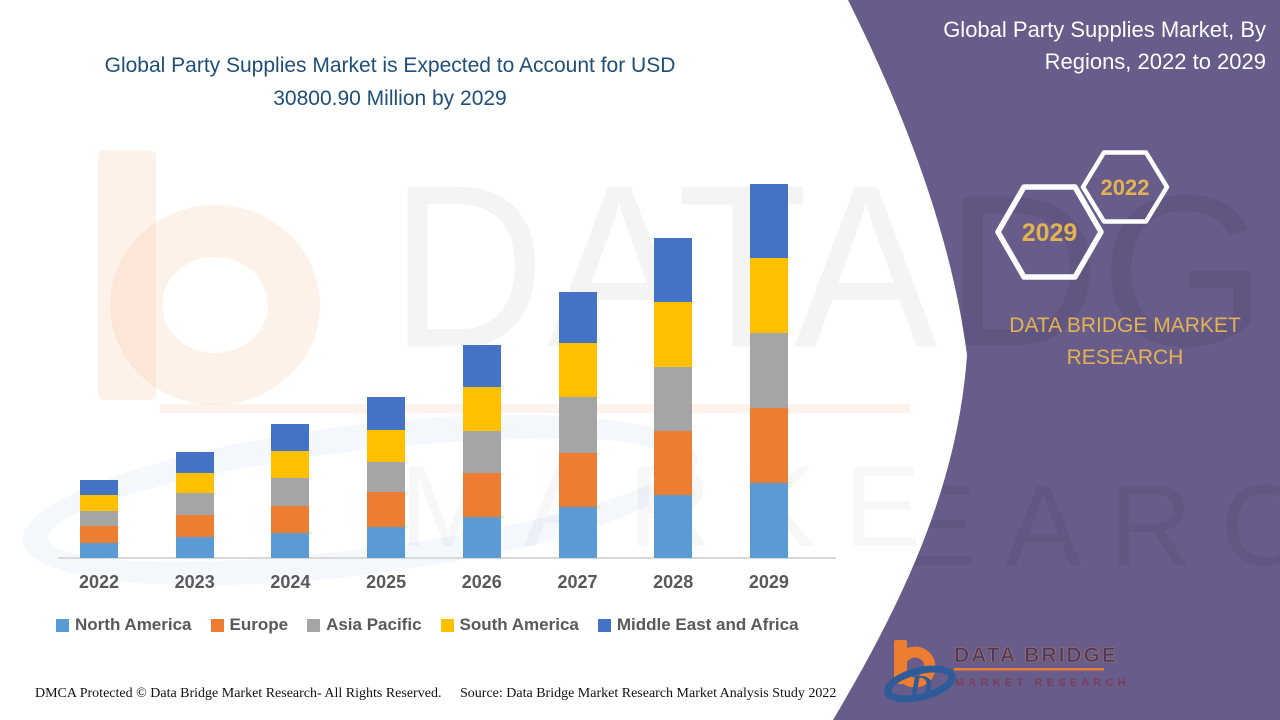 The height and width of the screenshot is (720, 1280). I want to click on x-axis-year-label: 2028, so click(673, 582).